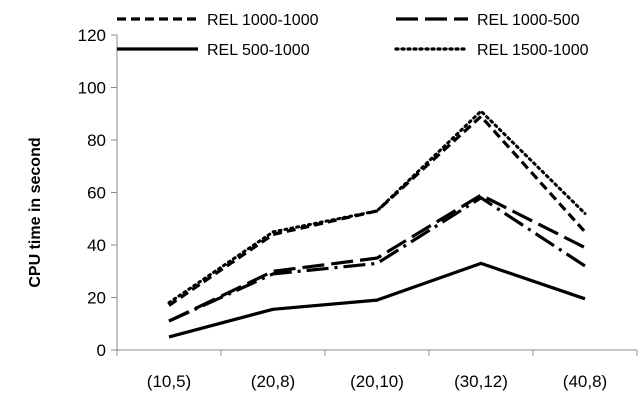  I want to click on y-axis-title: CPU time in second, so click(35, 212).